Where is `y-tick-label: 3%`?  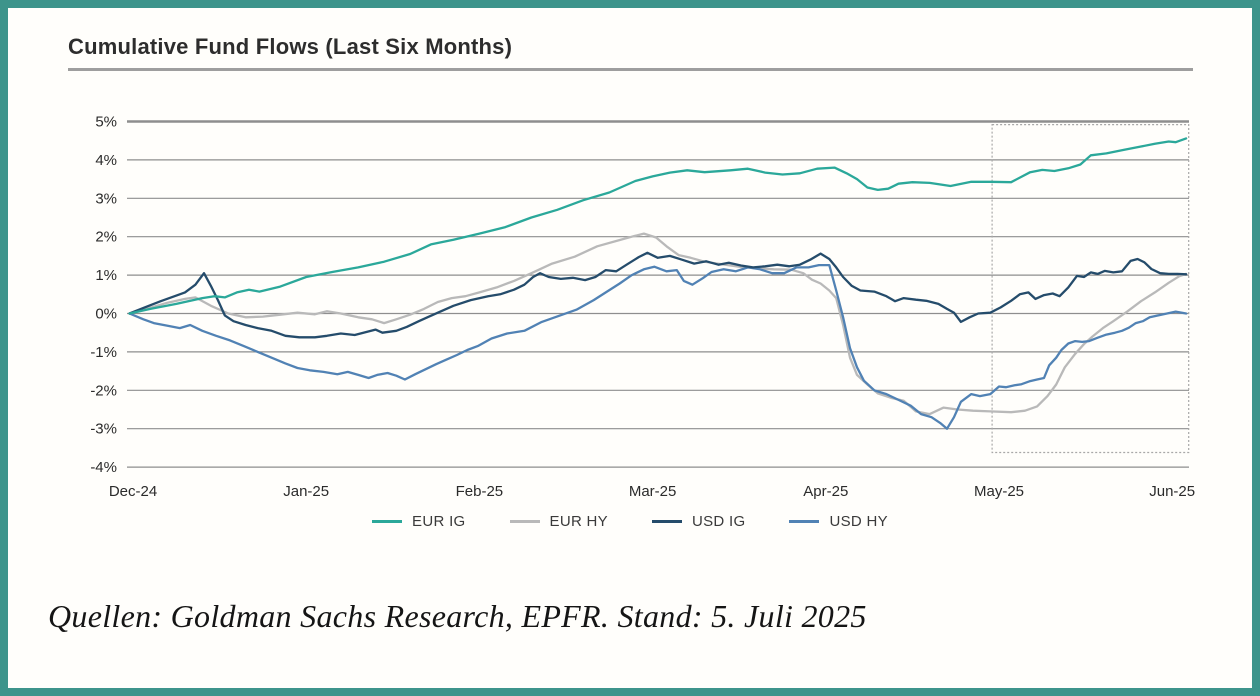
y-tick-label: 3% is located at coordinates (106, 198).